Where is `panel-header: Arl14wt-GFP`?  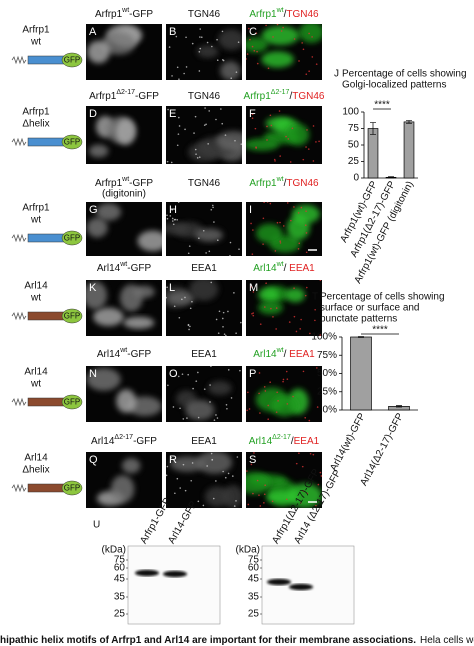
panel-header: Arl14wt-GFP is located at coordinates (124, 267).